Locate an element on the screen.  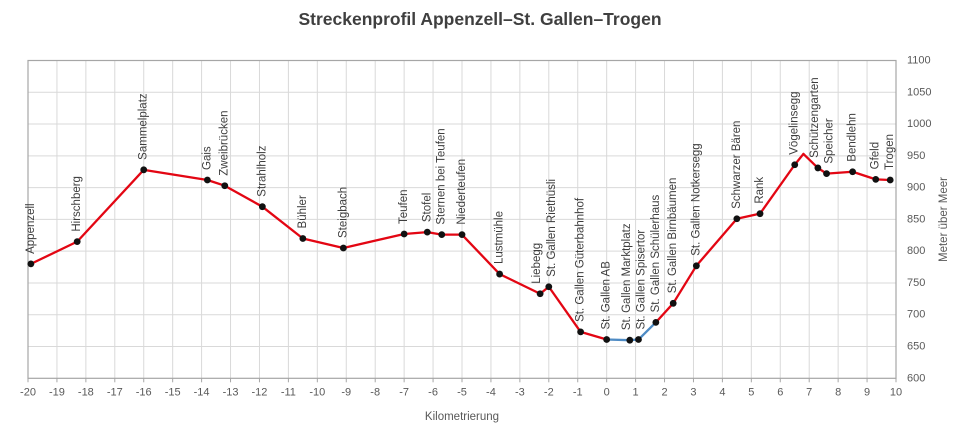
station-label: St. Gallen Marktplatz is located at coordinates (627, 276).